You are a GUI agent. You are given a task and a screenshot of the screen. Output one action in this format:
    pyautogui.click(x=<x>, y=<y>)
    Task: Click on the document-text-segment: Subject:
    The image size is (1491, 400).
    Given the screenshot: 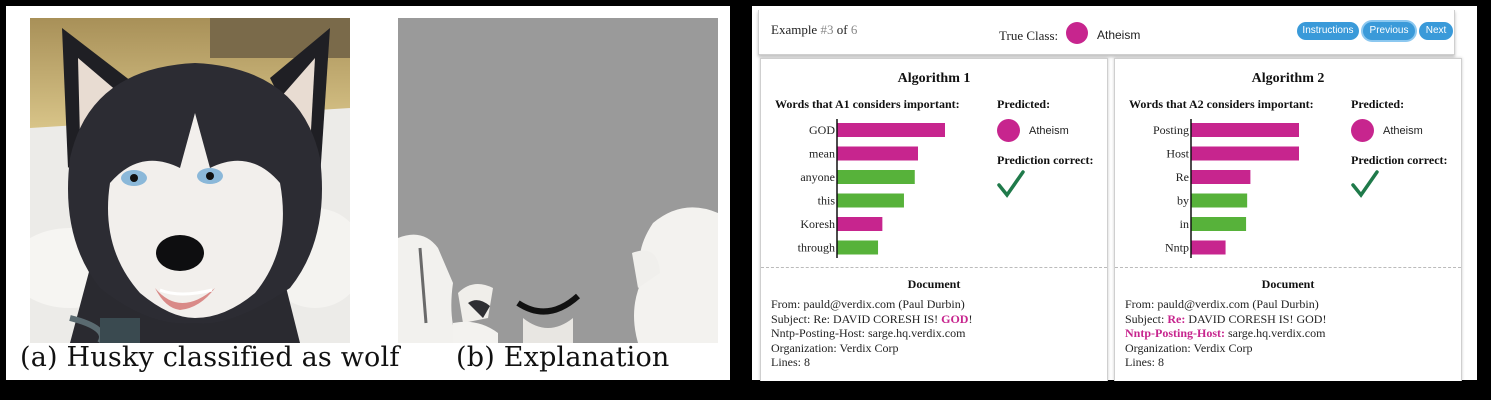 What is the action you would take?
    pyautogui.click(x=1146, y=318)
    